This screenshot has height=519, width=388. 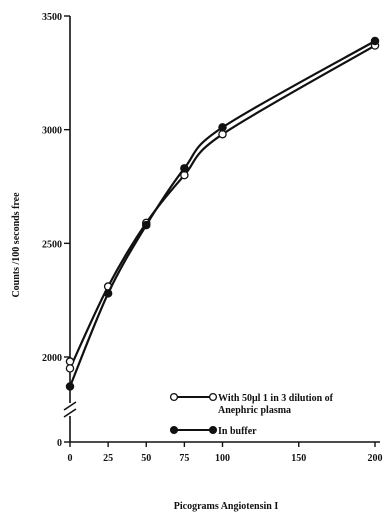 I want to click on y-tick-label-zero: 0, so click(x=59, y=443).